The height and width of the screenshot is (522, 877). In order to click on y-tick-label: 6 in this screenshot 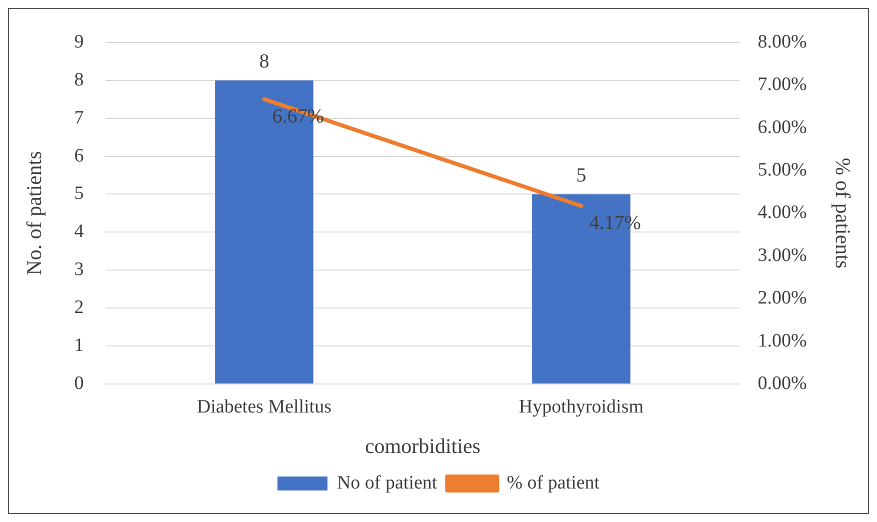, I will do `click(79, 155)`.